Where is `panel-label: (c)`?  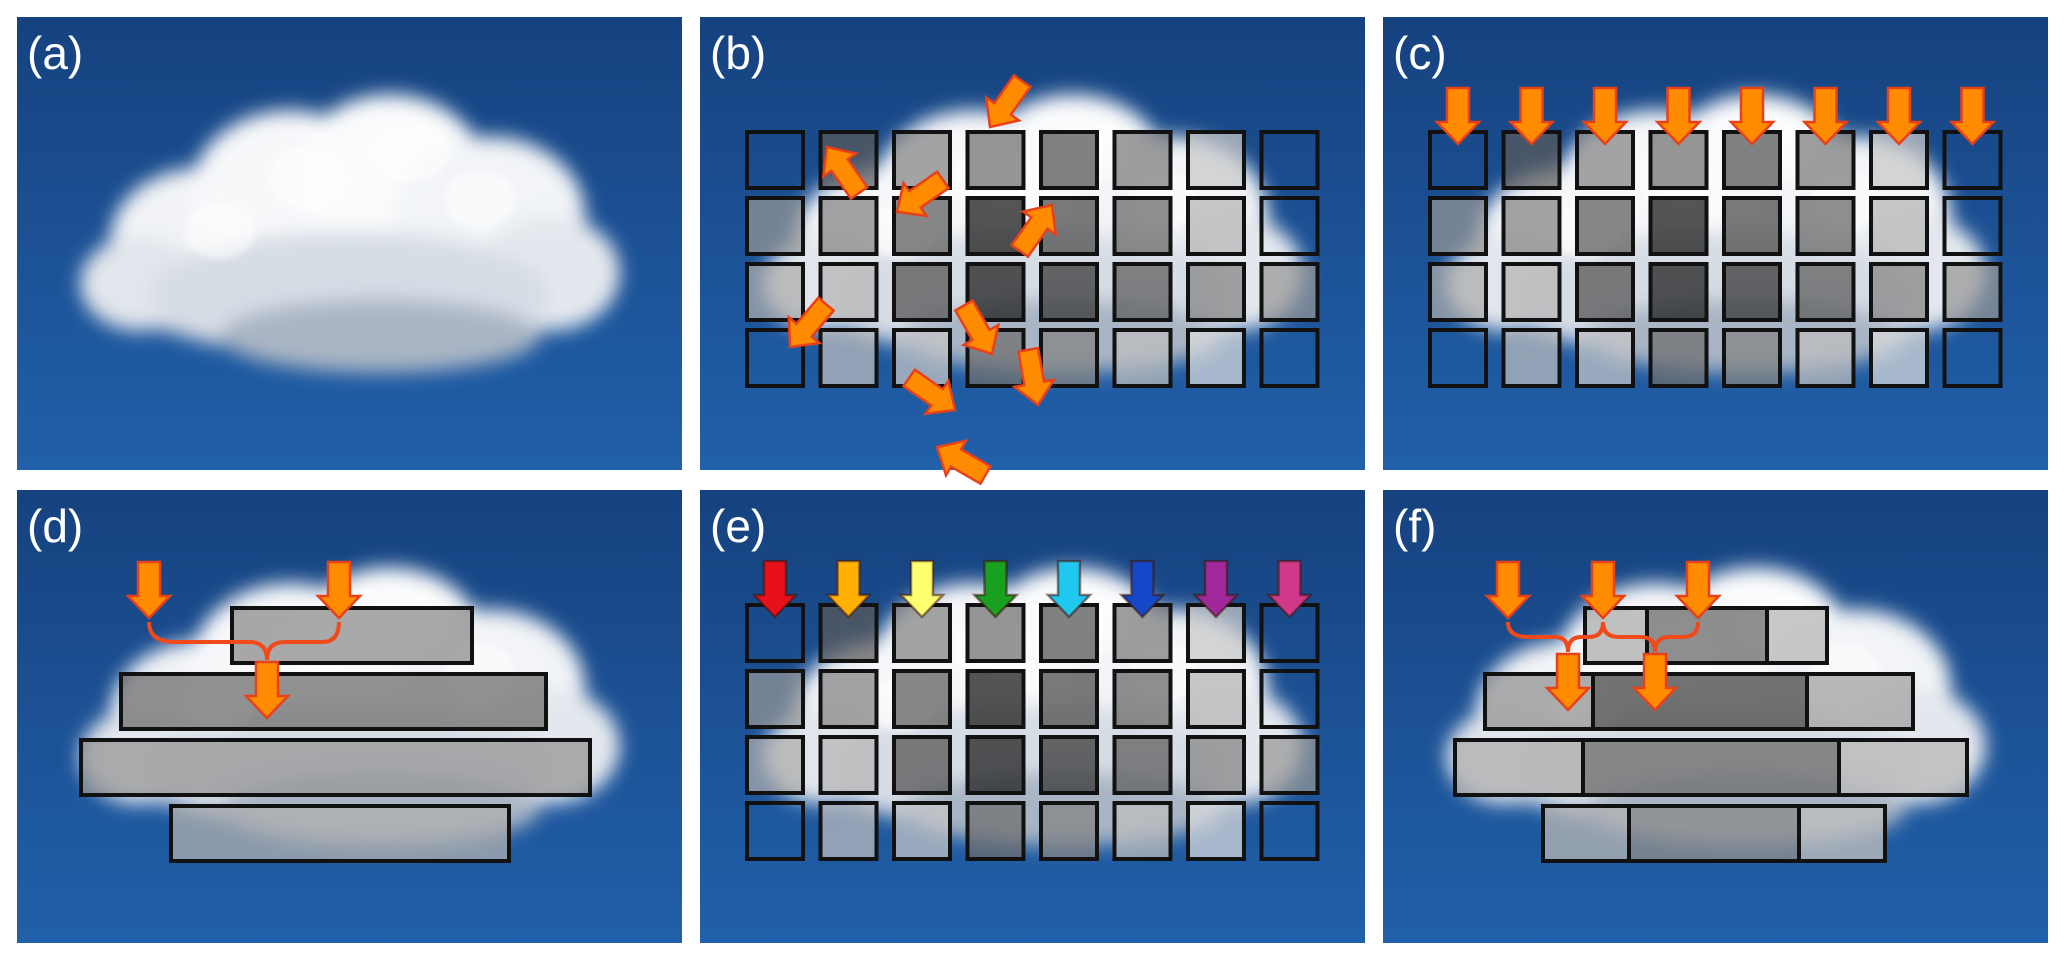 panel-label: (c) is located at coordinates (1420, 53).